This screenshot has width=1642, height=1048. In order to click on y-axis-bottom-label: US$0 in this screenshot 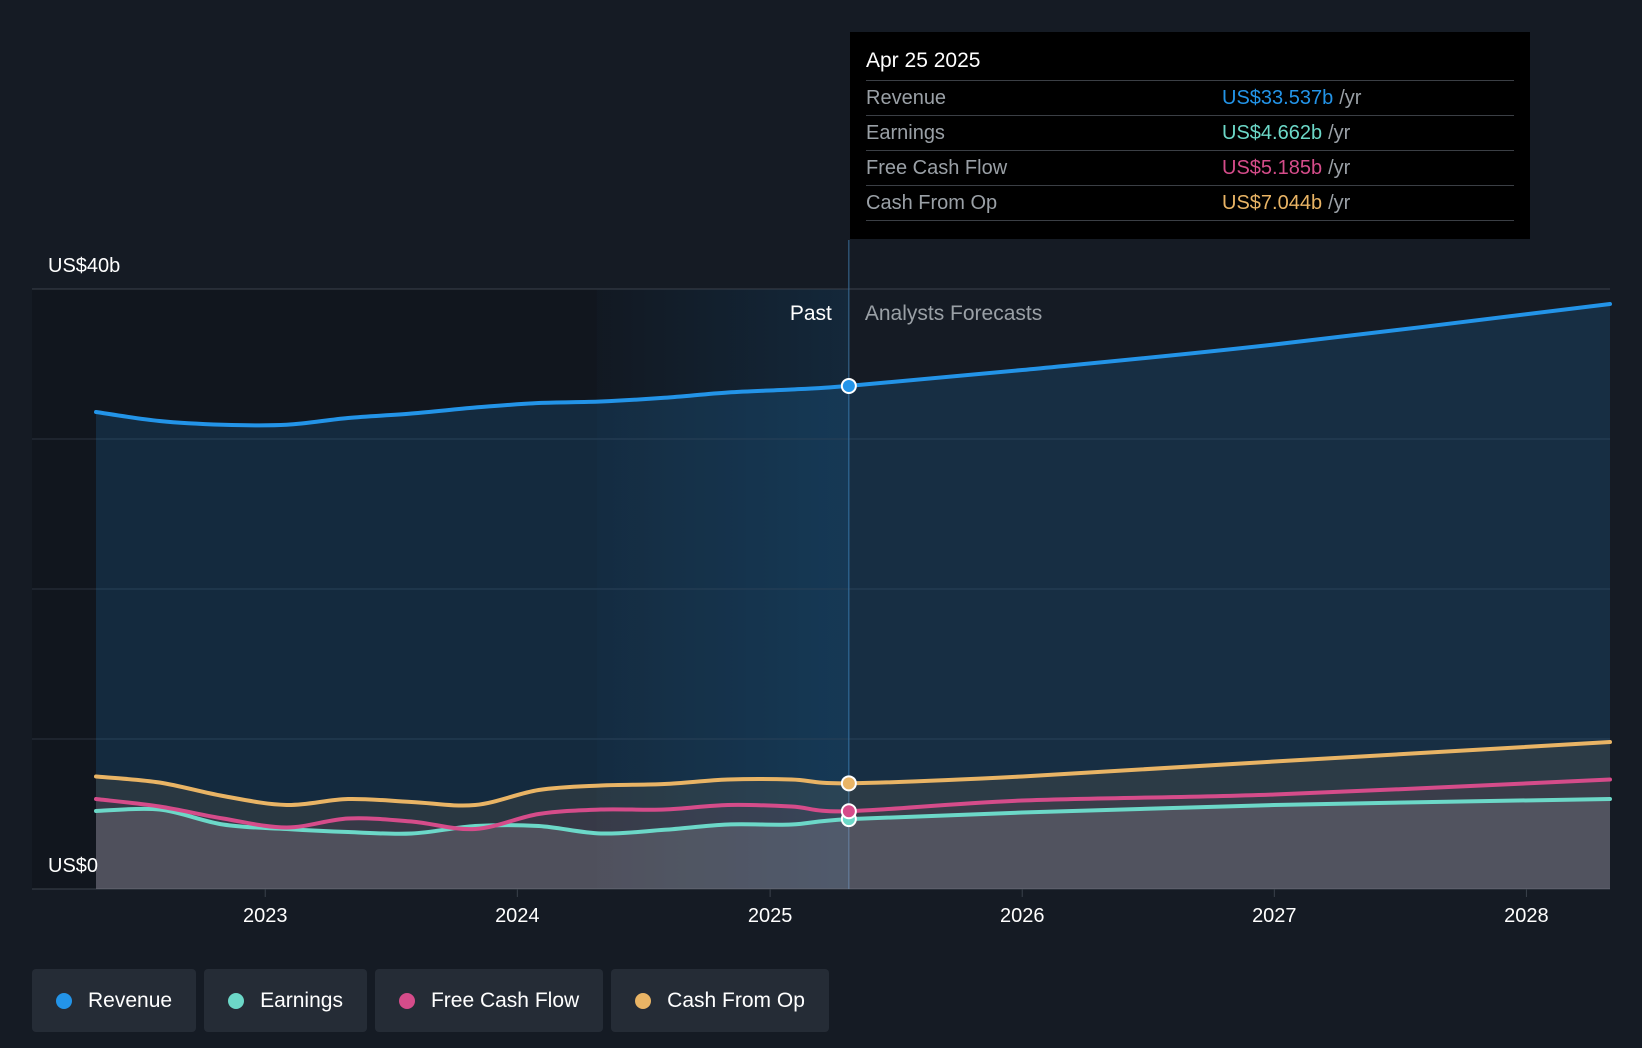, I will do `click(73, 866)`.